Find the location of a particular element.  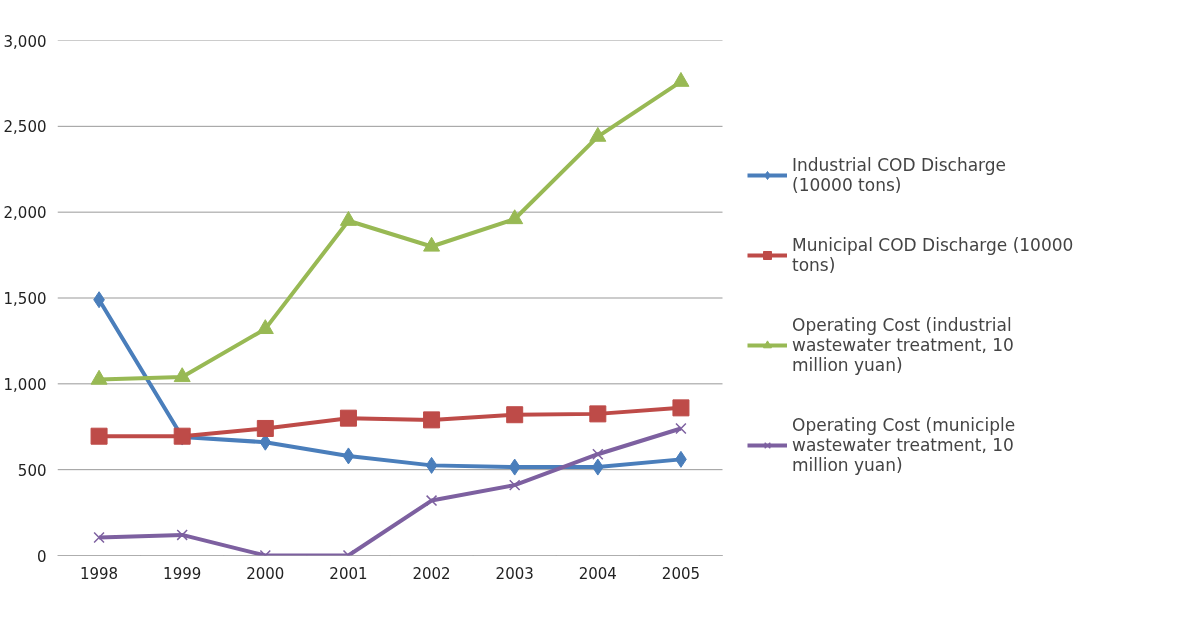

y-tick-label: 3,000 is located at coordinates (25, 41).